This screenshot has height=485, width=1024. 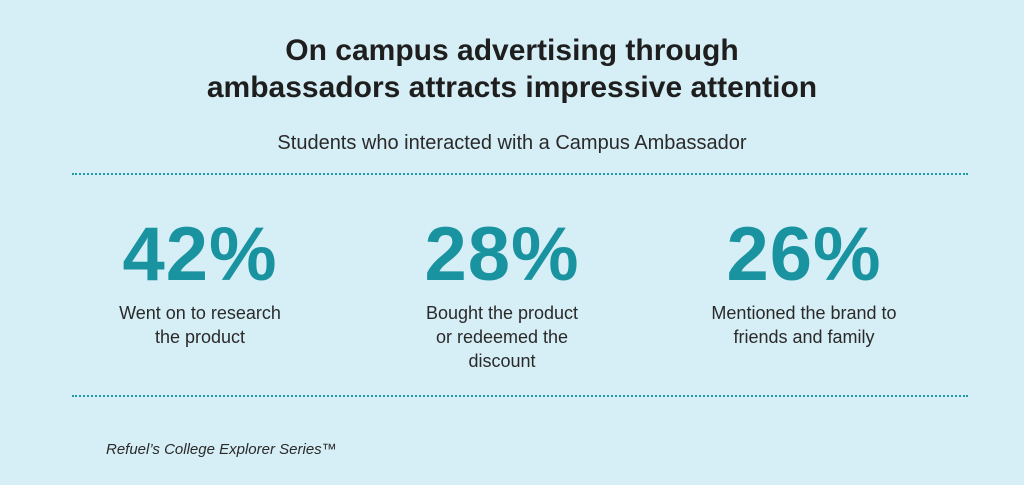 I want to click on stat-label-bought-line-2: or redeemed the, so click(x=502, y=337).